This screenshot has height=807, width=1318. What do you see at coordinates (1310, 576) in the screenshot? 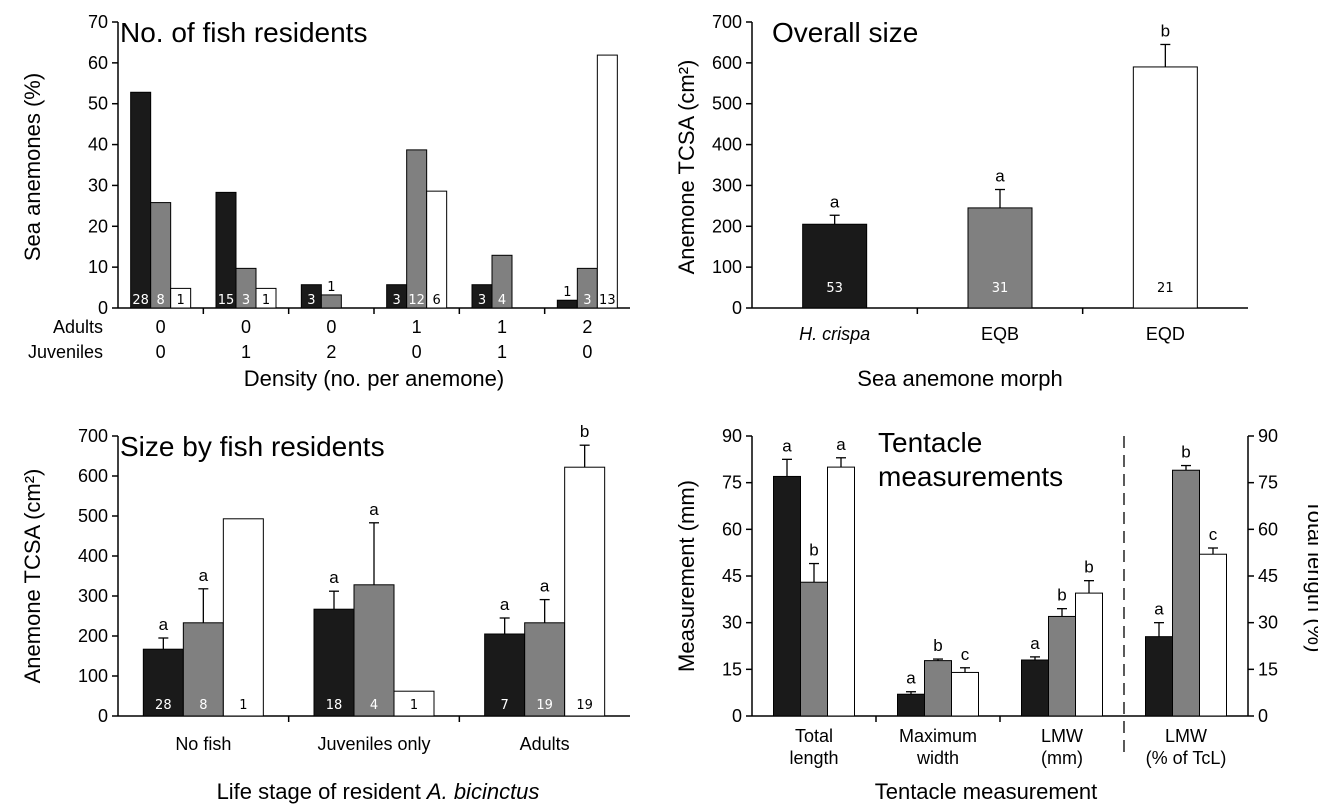
I see `panel-d-ylabel-right: Total length (%)` at bounding box center [1310, 576].